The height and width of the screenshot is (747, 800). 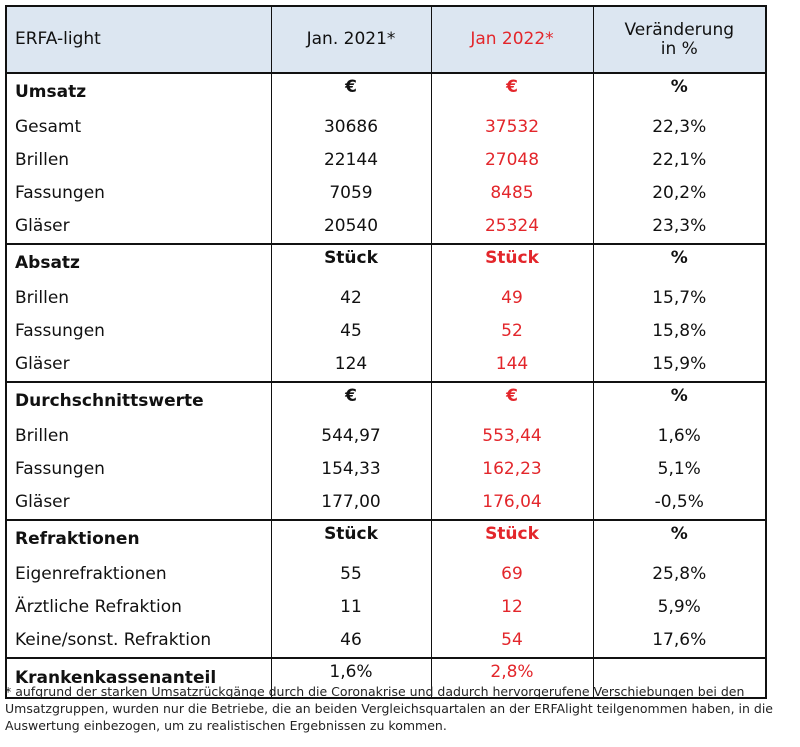 What do you see at coordinates (351, 436) in the screenshot?
I see `value-cell: 544,97` at bounding box center [351, 436].